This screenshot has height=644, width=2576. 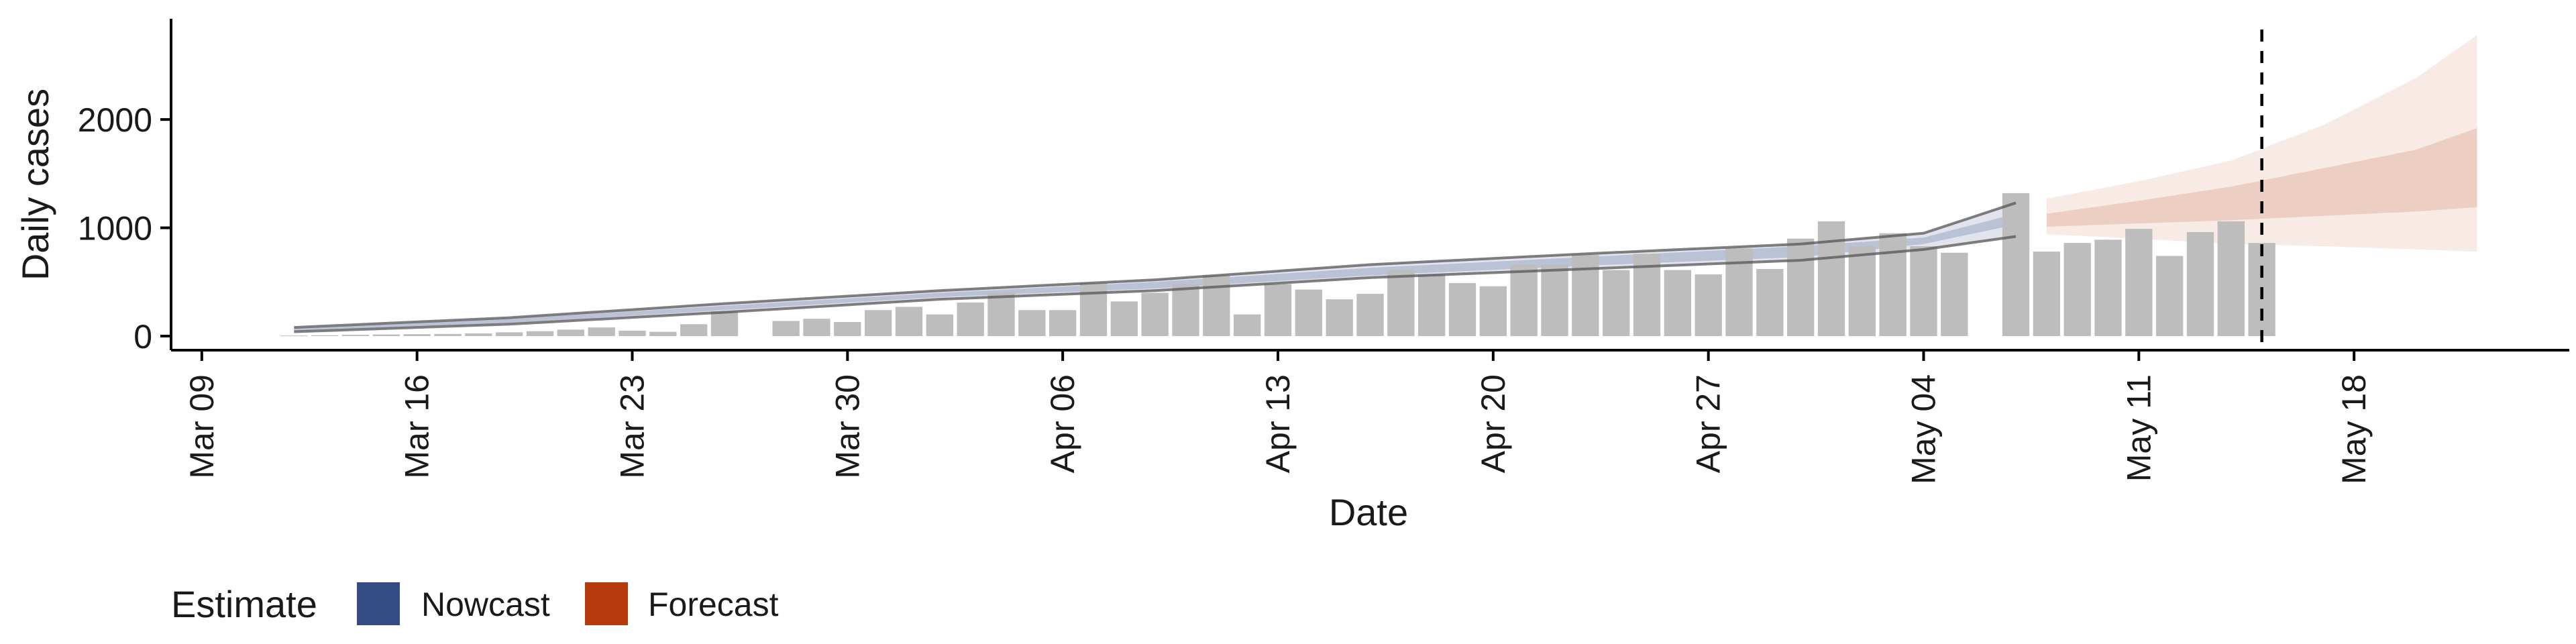 What do you see at coordinates (202, 426) in the screenshot?
I see `x-tick-label: Mar 09` at bounding box center [202, 426].